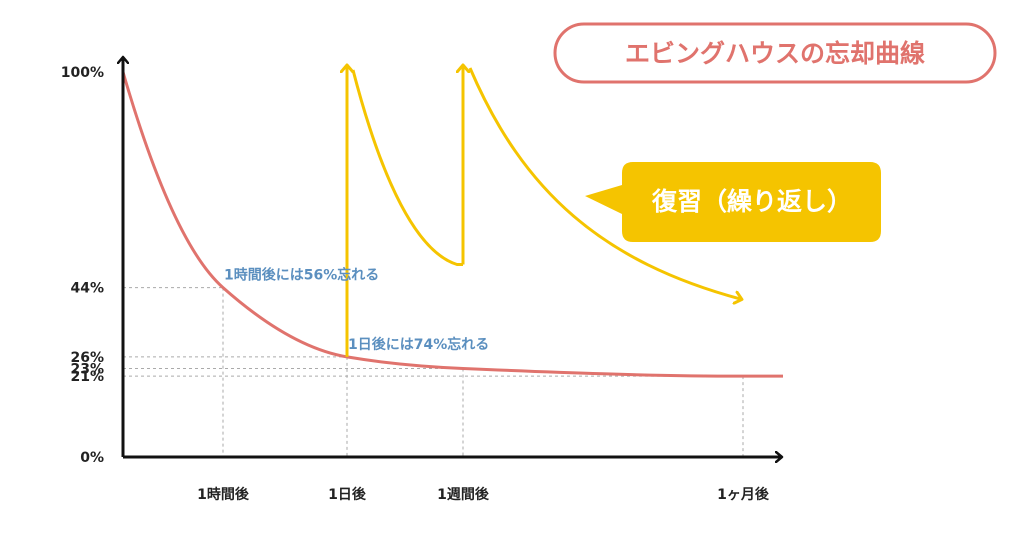 This screenshot has height=538, width=1024. I want to click on annotation-0: 1時間後には56%忘れる, so click(301, 275).